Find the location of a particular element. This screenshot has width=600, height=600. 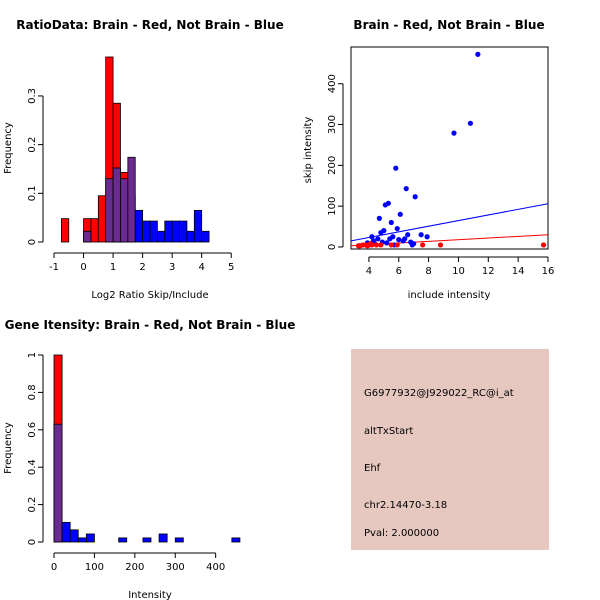

info-gene-symbol: Ehf is located at coordinates (372, 468).